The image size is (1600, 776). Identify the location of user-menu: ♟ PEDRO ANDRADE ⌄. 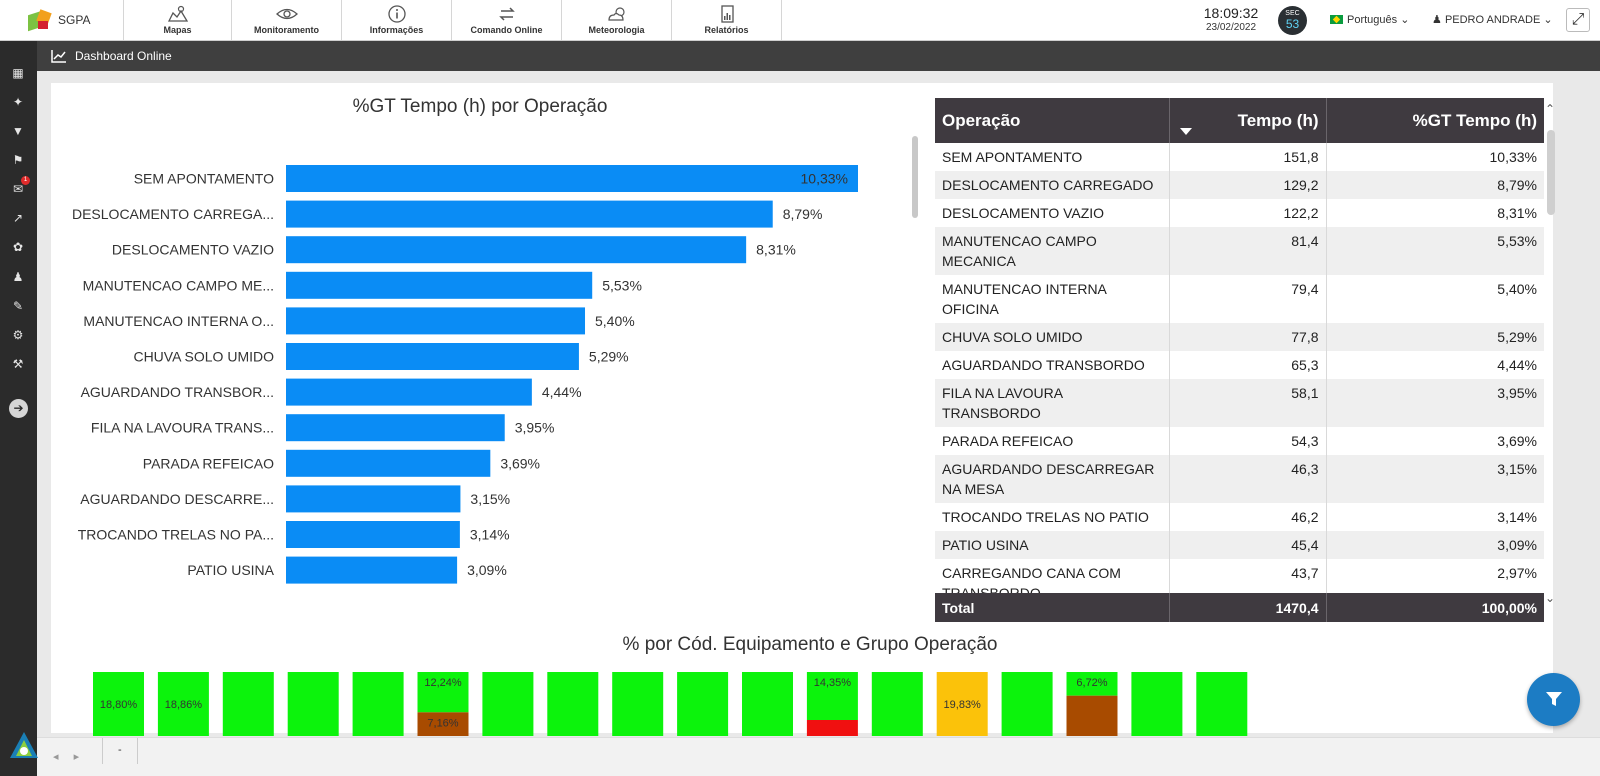
(1492, 19).